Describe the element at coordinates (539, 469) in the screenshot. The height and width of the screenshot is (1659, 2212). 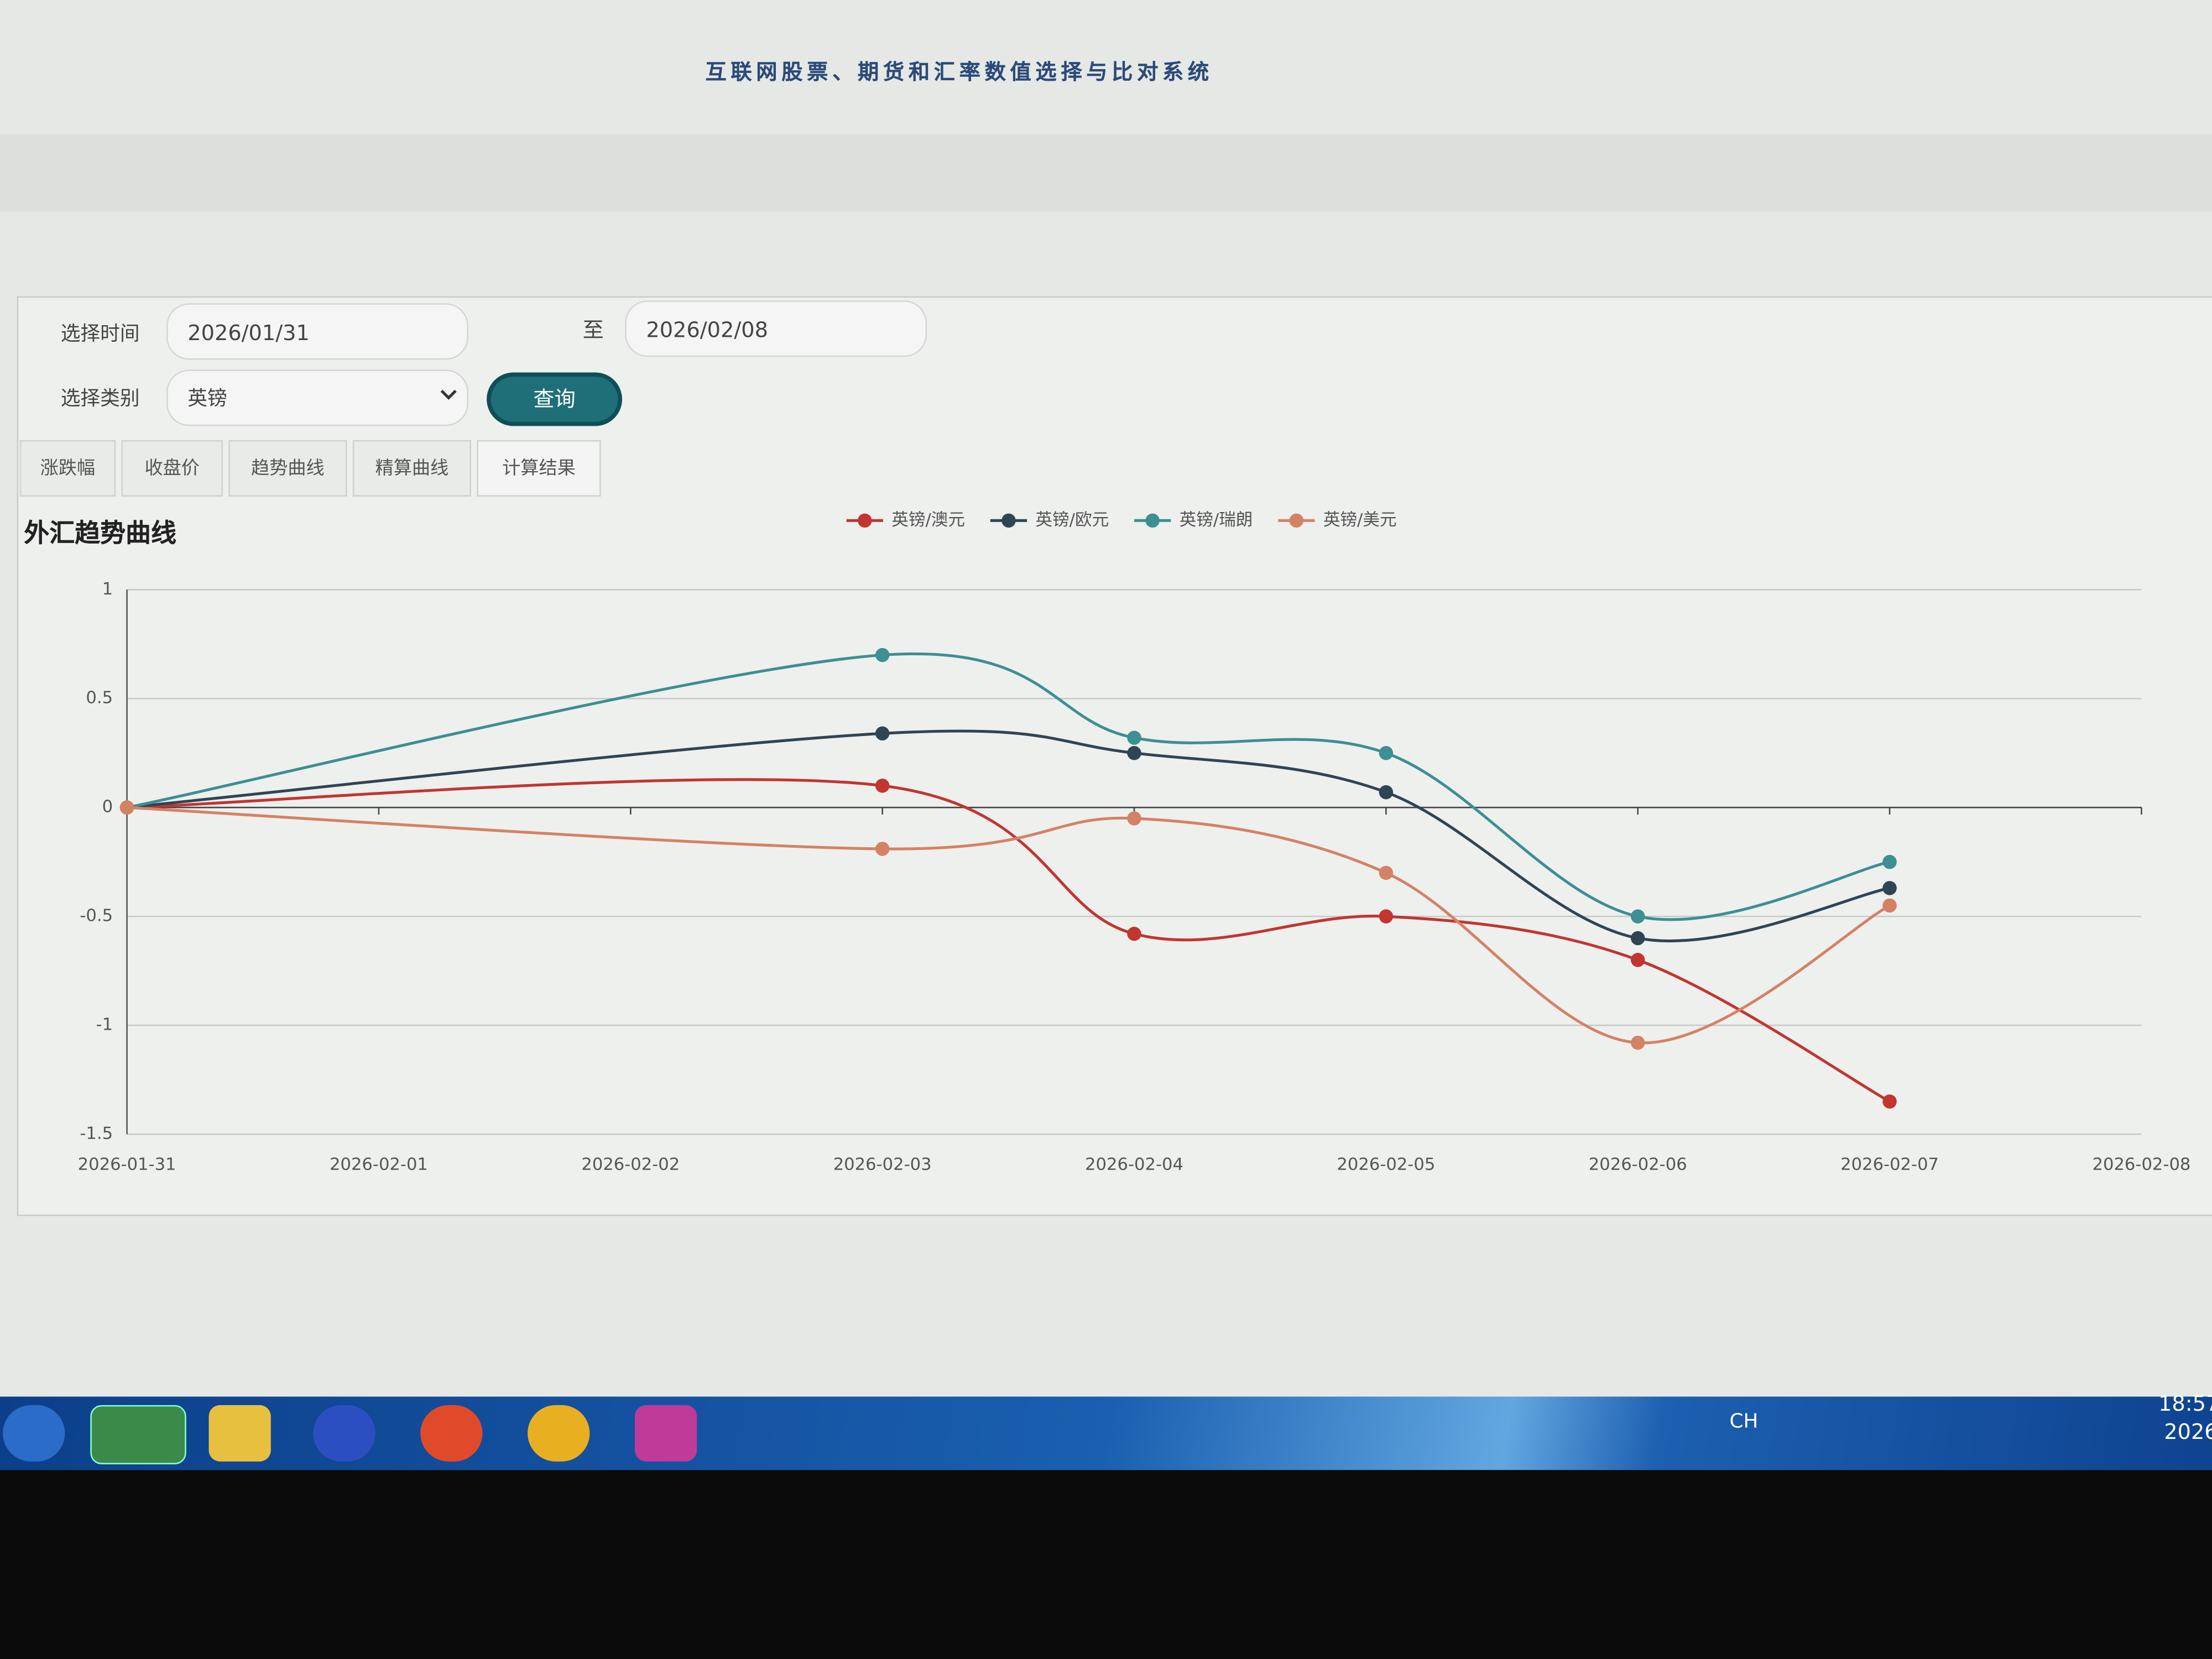
I see `tab: 计算结果` at that location.